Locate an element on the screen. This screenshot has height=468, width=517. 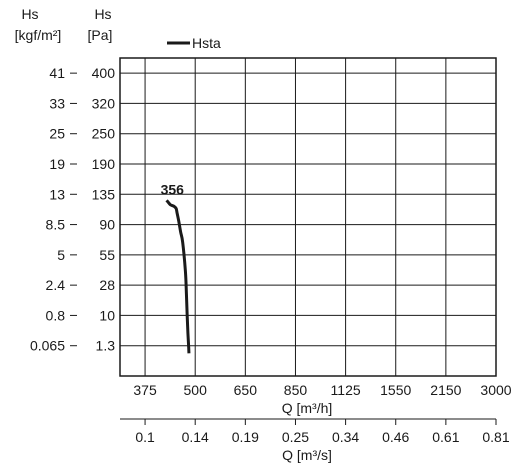
left-axis-inner-tick-label: 135 is located at coordinates (104, 194).